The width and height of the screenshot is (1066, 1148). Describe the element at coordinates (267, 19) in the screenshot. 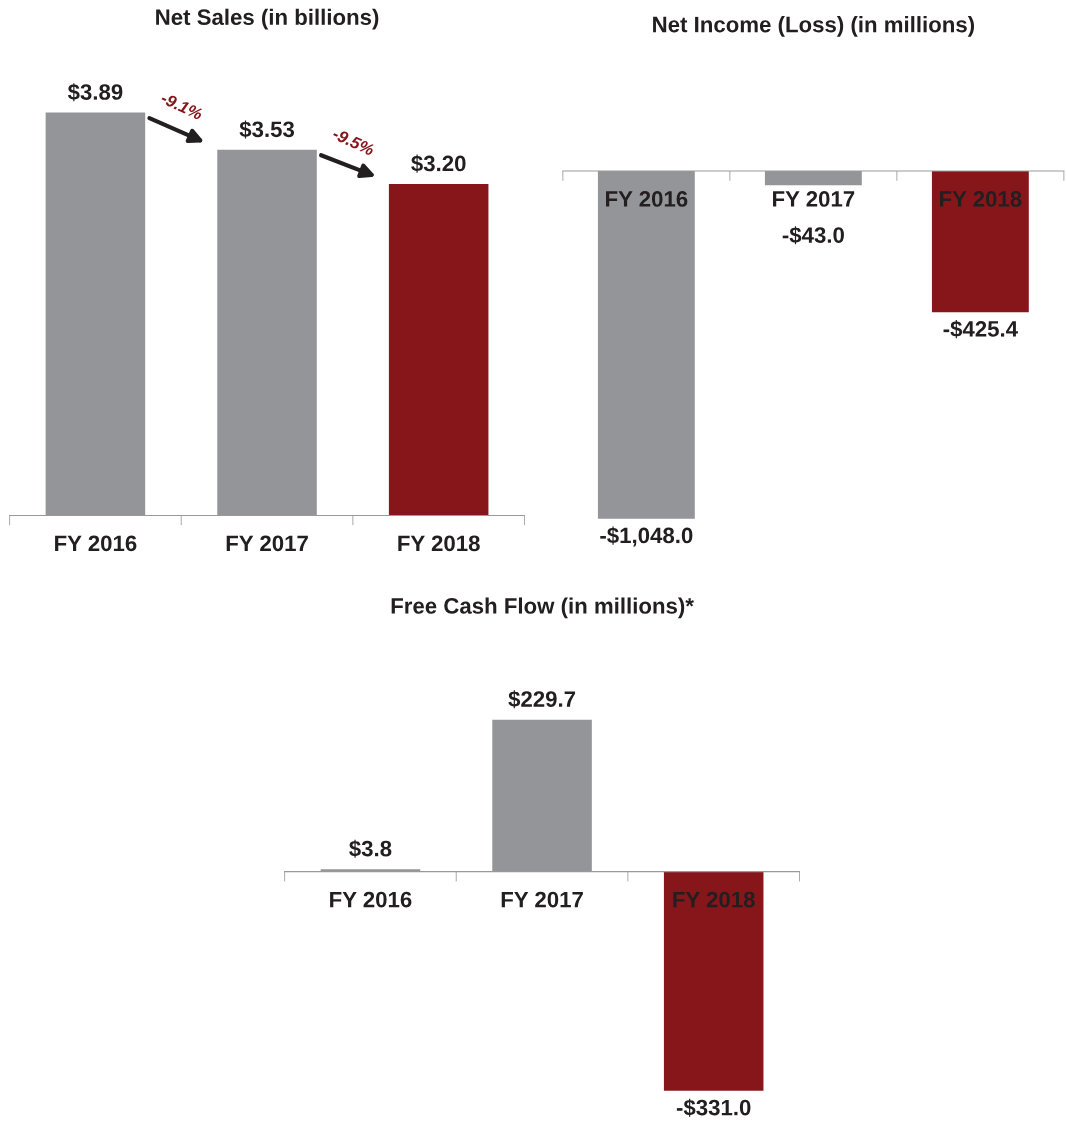

I see `chart-title: Net Sales (in billions)` at that location.